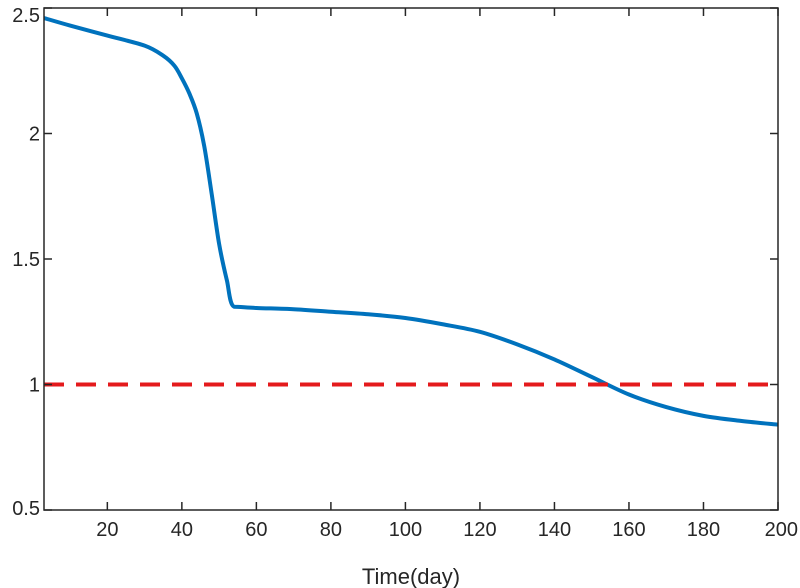  I want to click on x-tick-label: 80, so click(331, 530).